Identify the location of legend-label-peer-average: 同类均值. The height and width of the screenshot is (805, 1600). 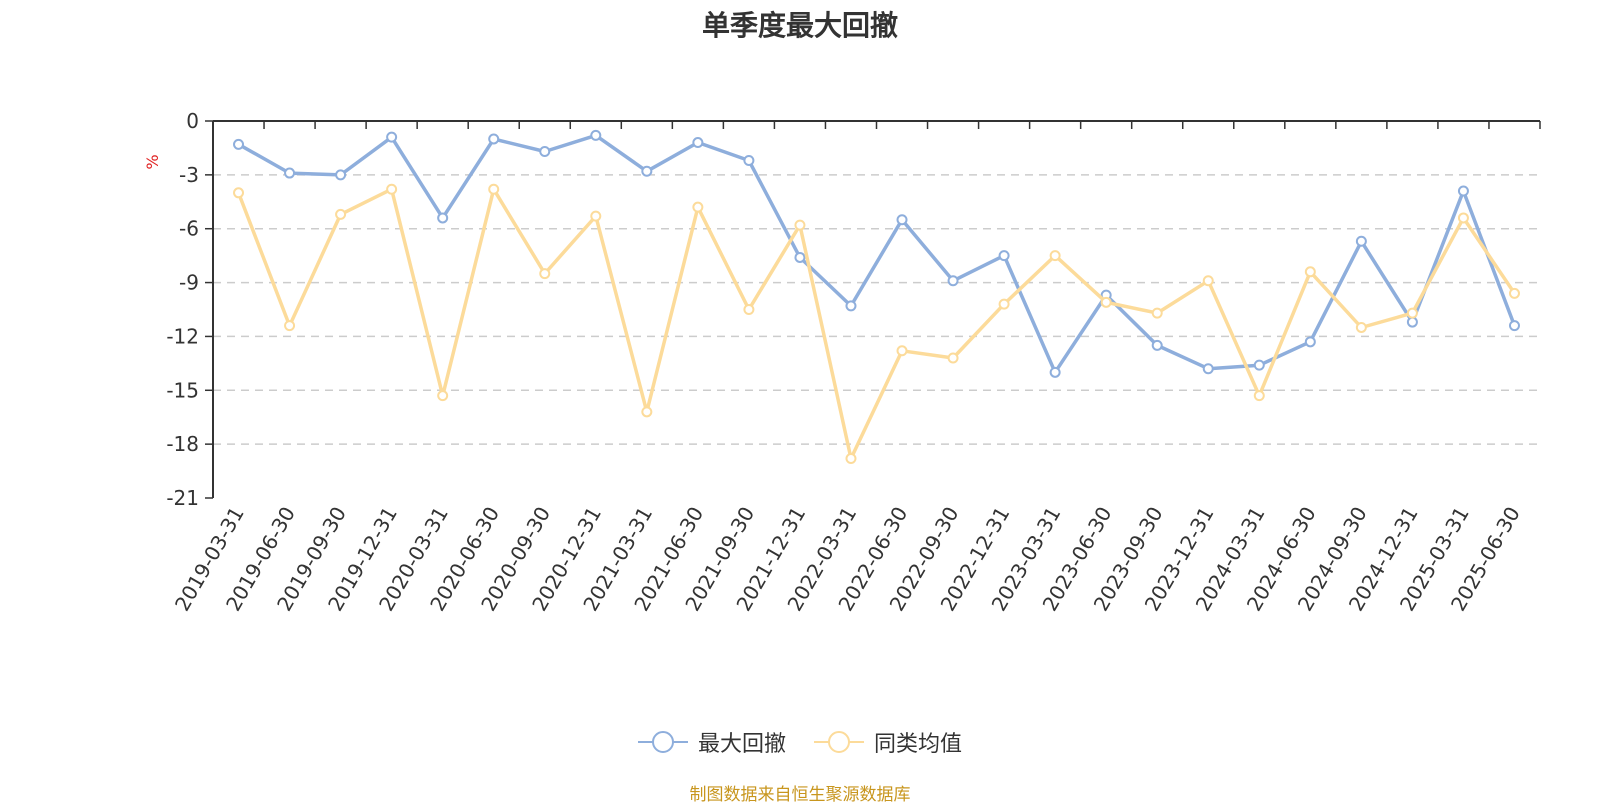
(918, 744).